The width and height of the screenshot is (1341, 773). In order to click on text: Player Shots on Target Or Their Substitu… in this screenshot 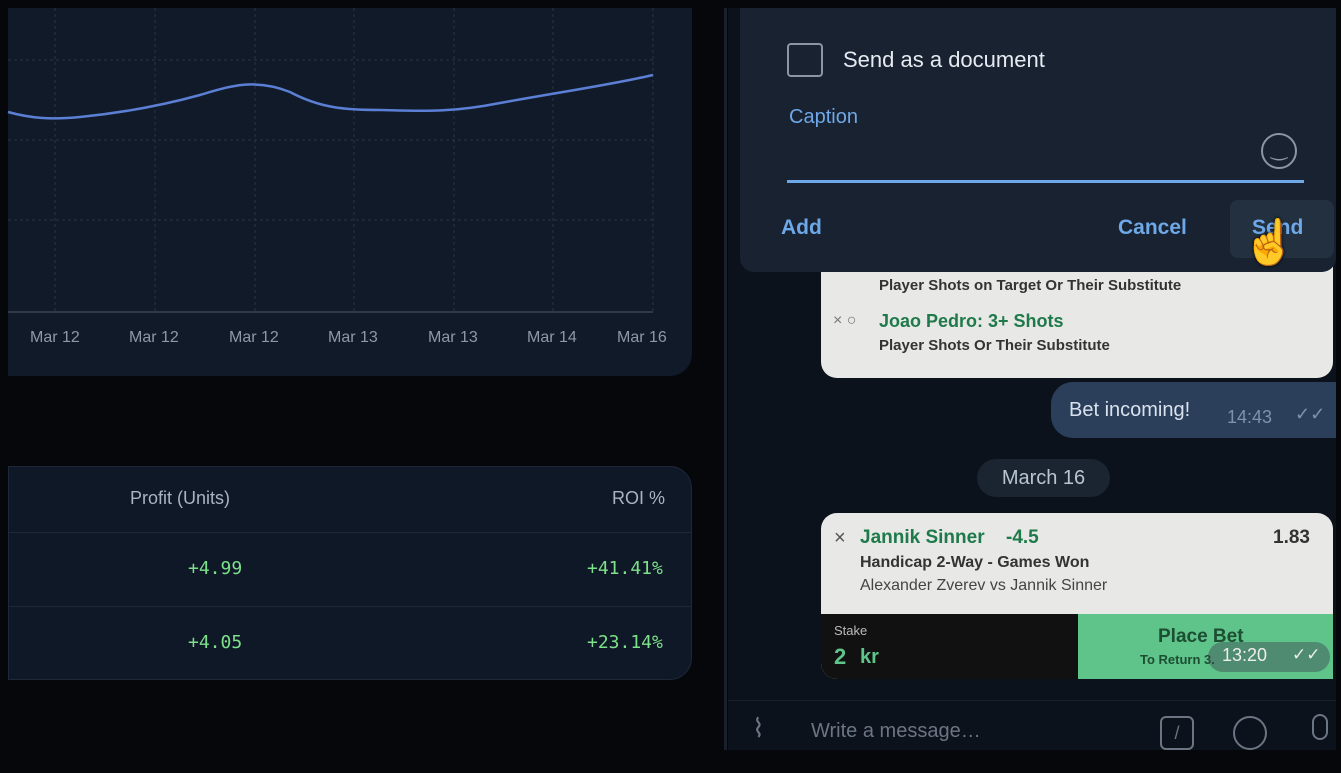, I will do `click(1030, 285)`.